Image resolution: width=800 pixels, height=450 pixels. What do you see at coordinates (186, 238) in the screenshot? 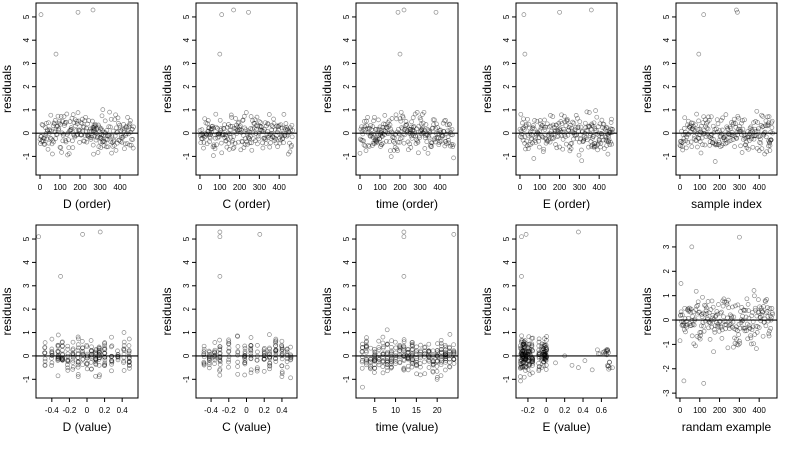
I see `y-tick-label: 5` at bounding box center [186, 238].